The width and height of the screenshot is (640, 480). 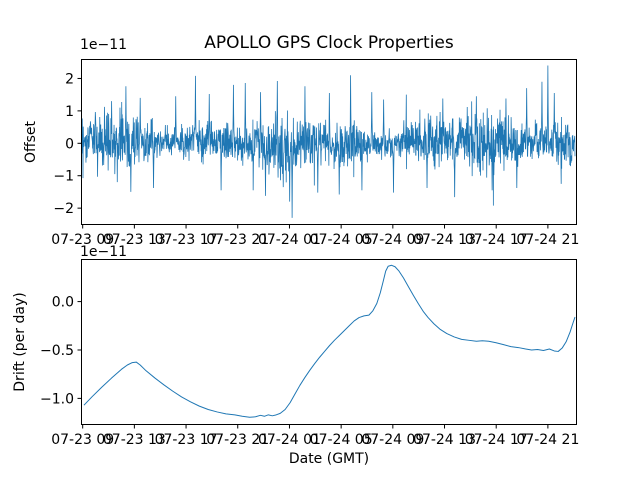 I want to click on y-axis-label-drift: Drift (per day), so click(x=20, y=342).